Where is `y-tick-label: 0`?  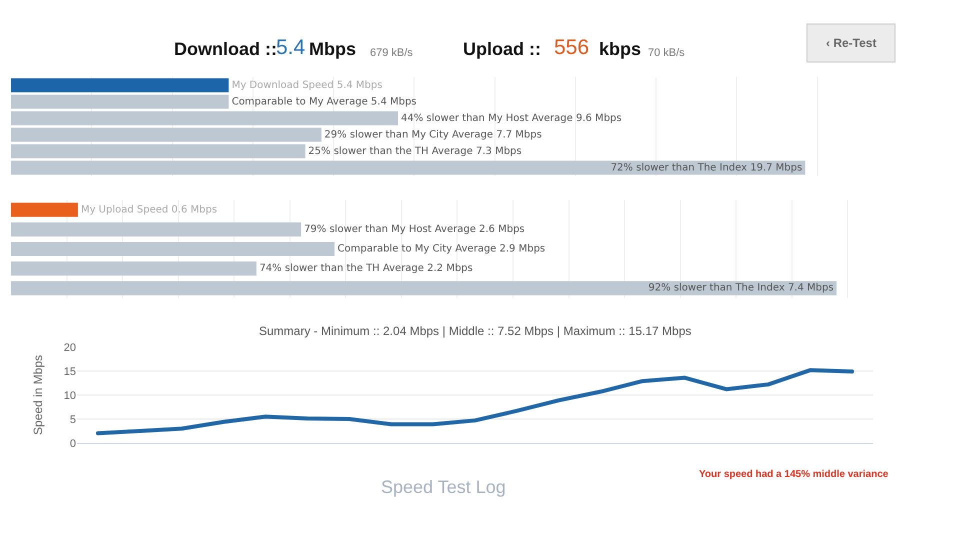 y-tick-label: 0 is located at coordinates (73, 444).